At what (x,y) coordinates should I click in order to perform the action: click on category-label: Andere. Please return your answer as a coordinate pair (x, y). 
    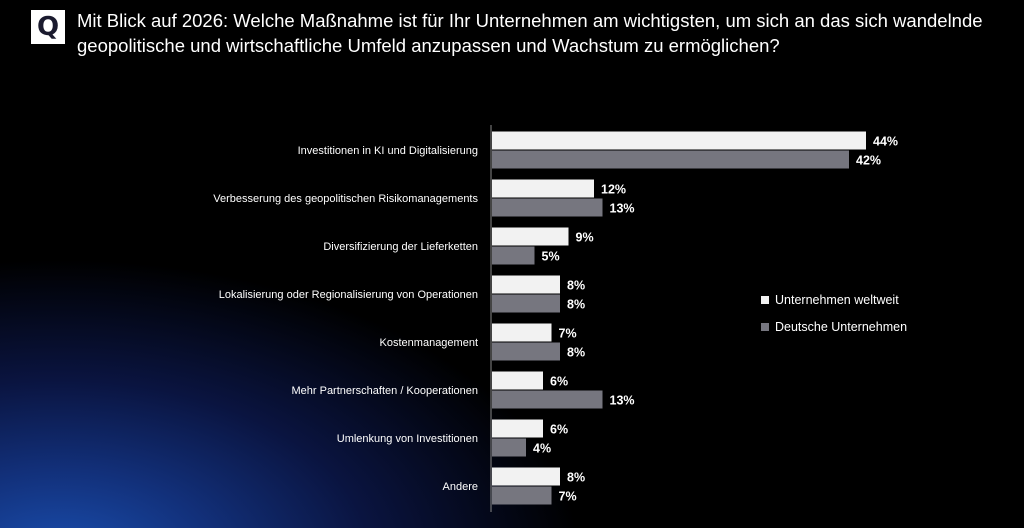
    Looking at the image, I should click on (460, 487).